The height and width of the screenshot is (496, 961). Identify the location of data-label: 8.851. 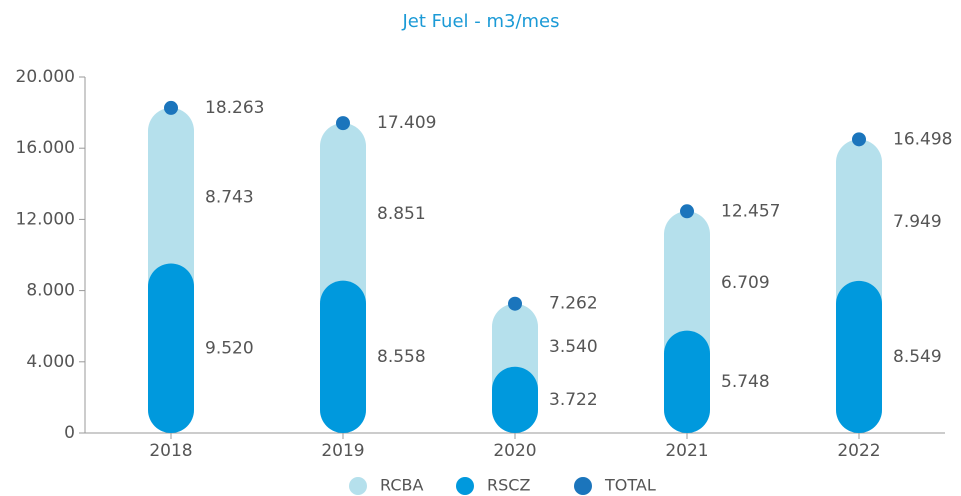
(401, 214).